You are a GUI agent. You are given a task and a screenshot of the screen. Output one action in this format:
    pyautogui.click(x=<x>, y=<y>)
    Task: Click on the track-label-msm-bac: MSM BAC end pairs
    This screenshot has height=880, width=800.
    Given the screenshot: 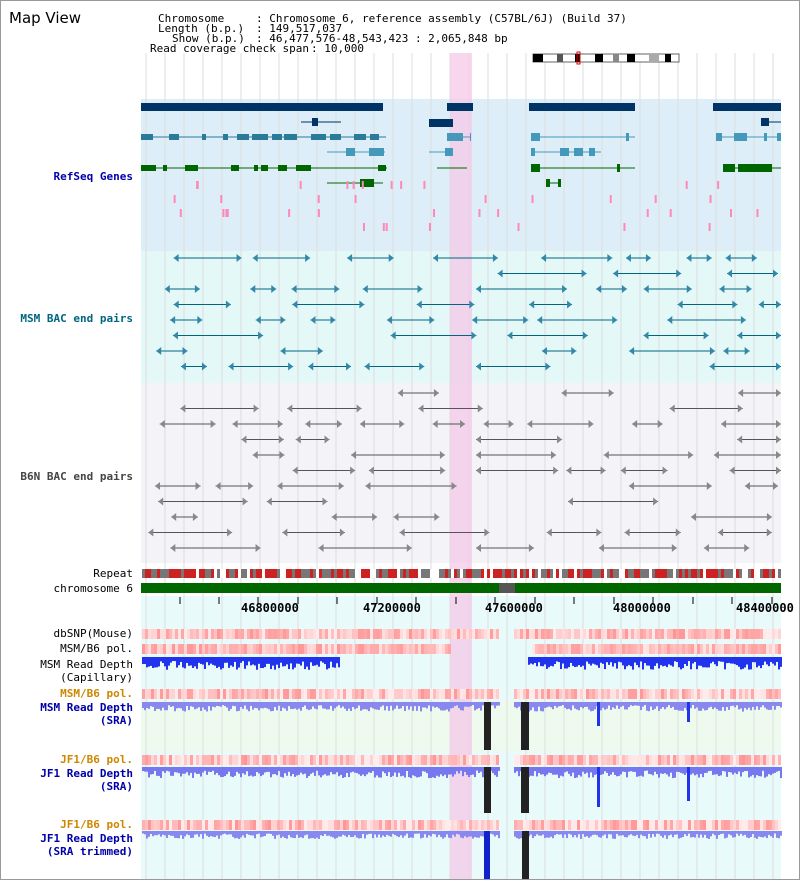 What is the action you would take?
    pyautogui.click(x=76, y=318)
    